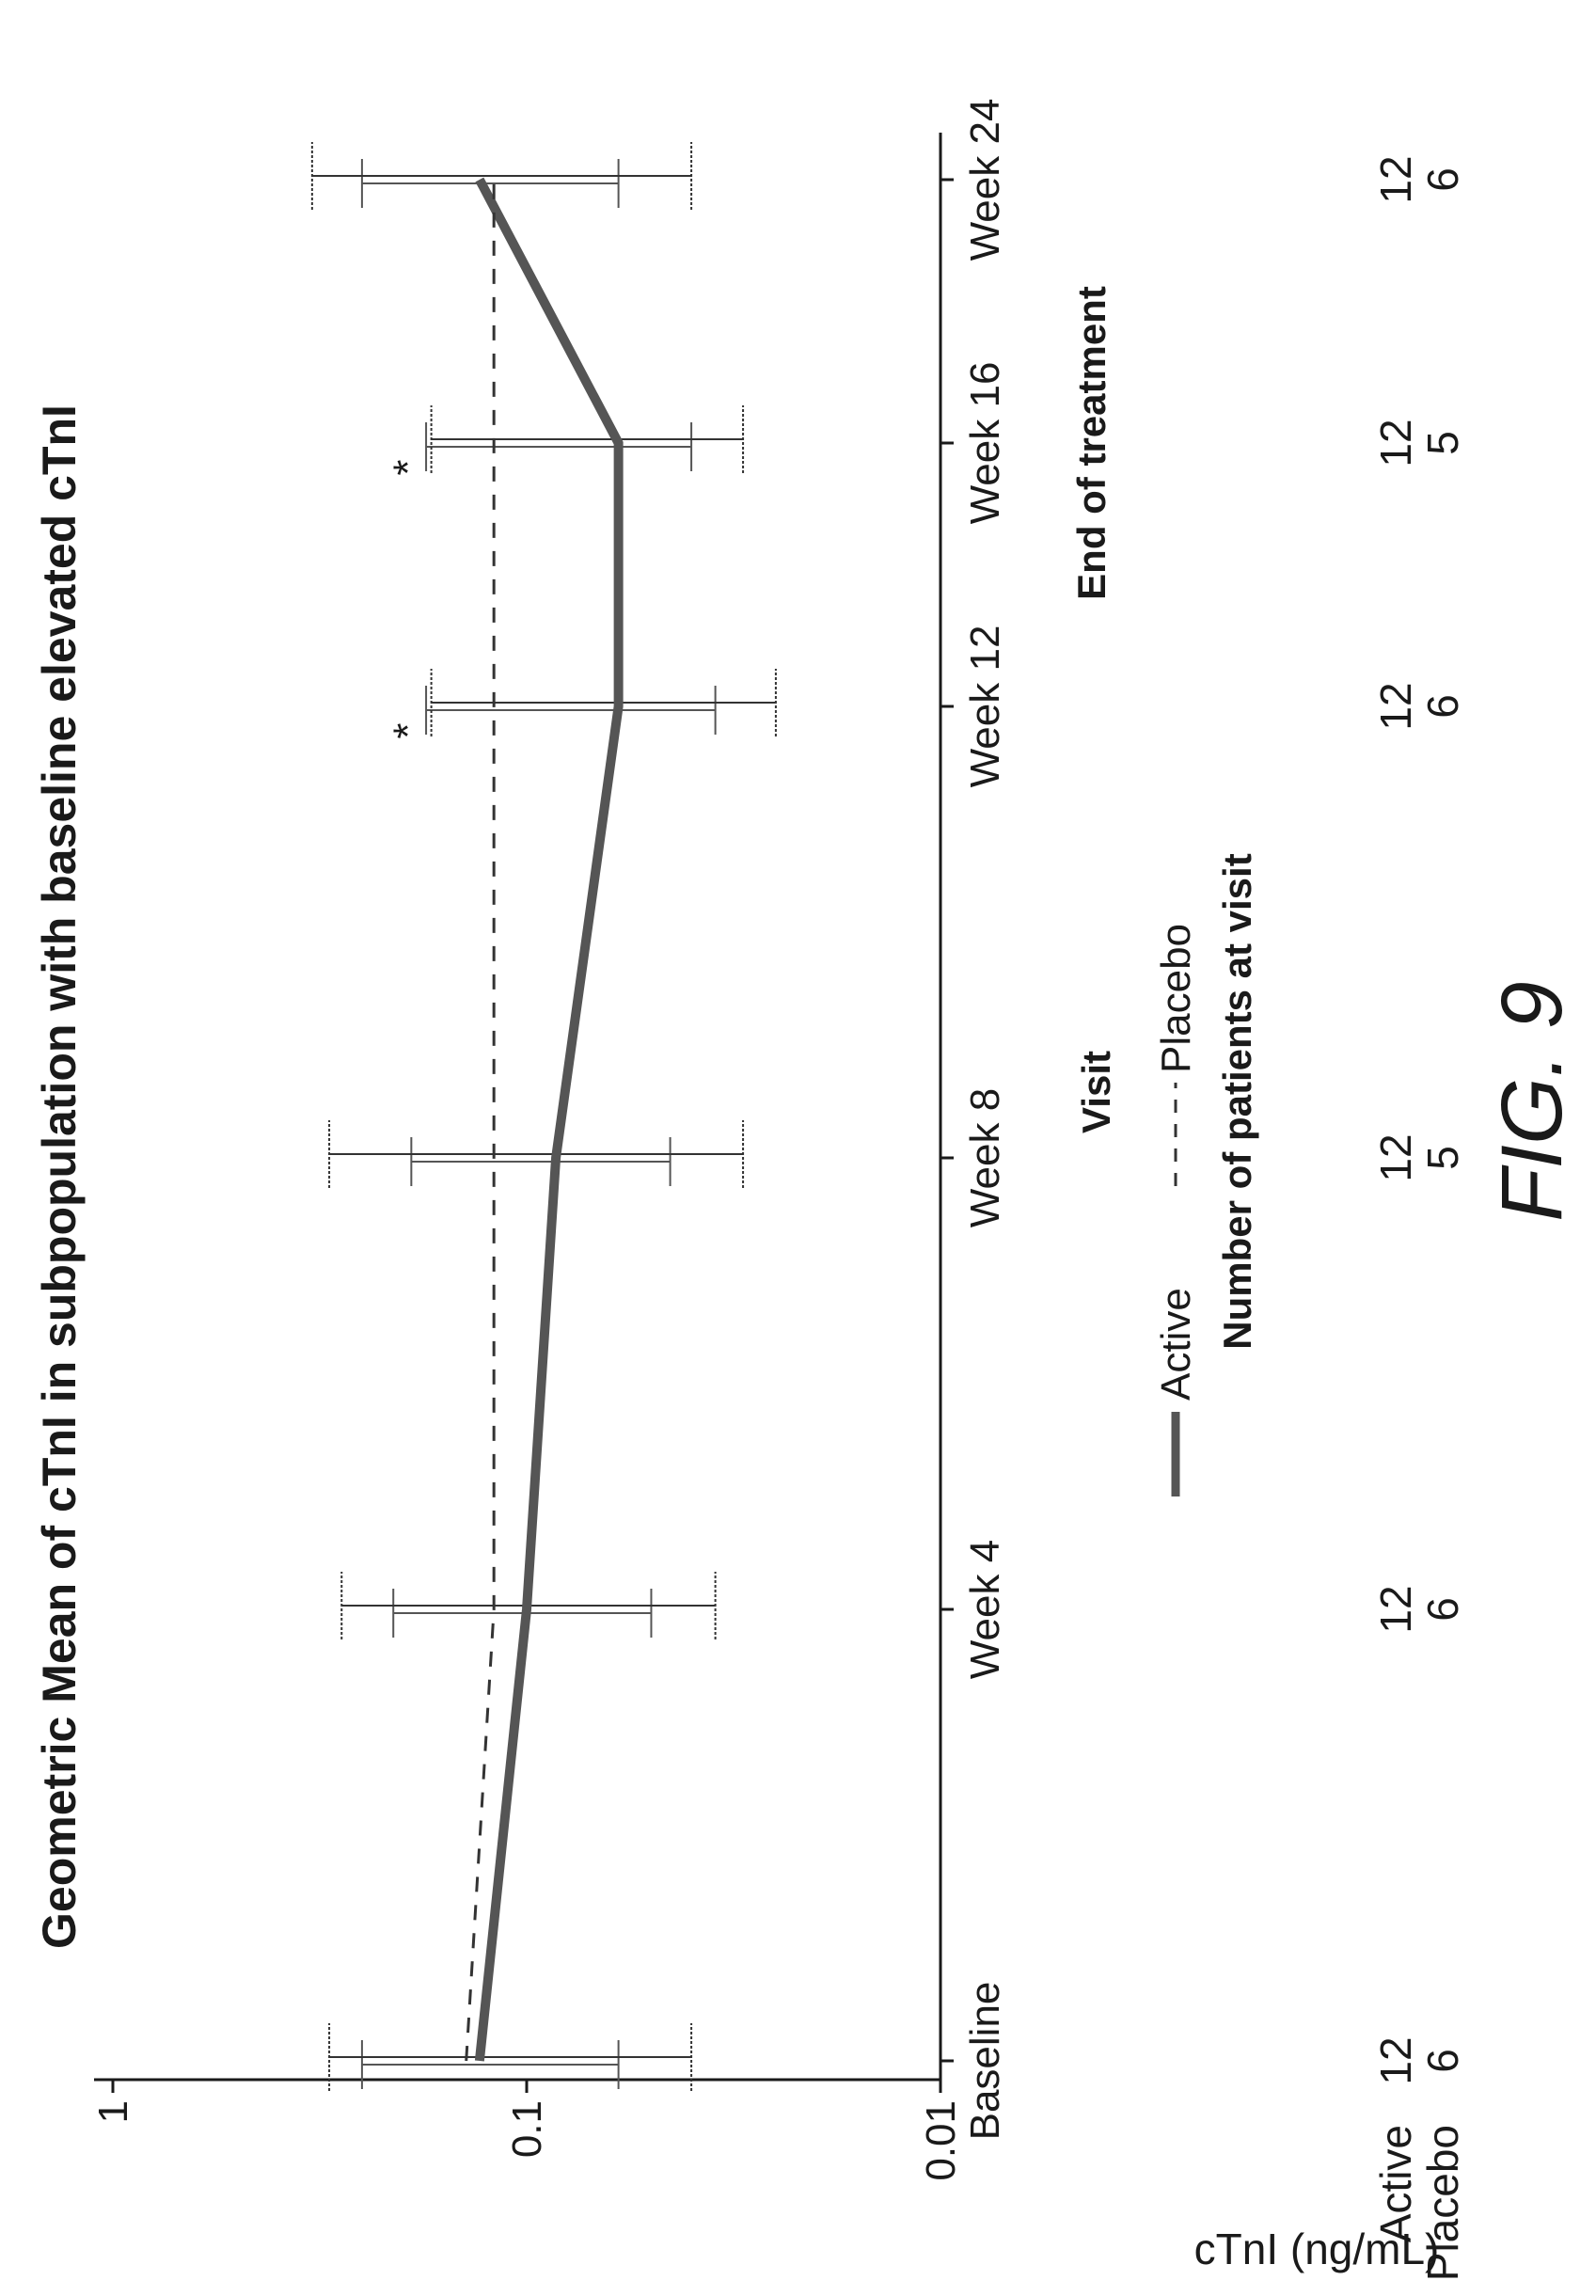 The image size is (1596, 2296). I want to click on series-lines, so click(544, 1119).